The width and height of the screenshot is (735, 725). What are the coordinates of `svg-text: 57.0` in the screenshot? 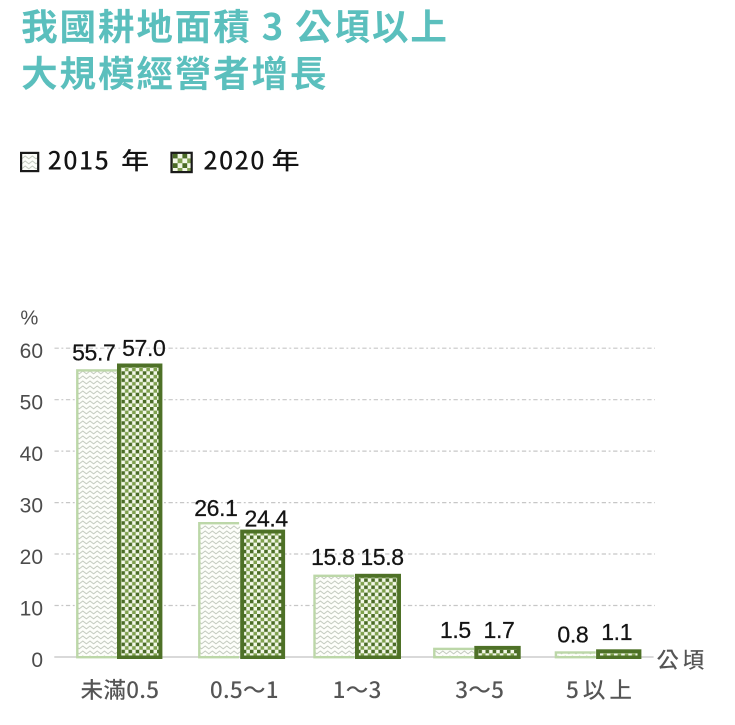 It's located at (143, 348).